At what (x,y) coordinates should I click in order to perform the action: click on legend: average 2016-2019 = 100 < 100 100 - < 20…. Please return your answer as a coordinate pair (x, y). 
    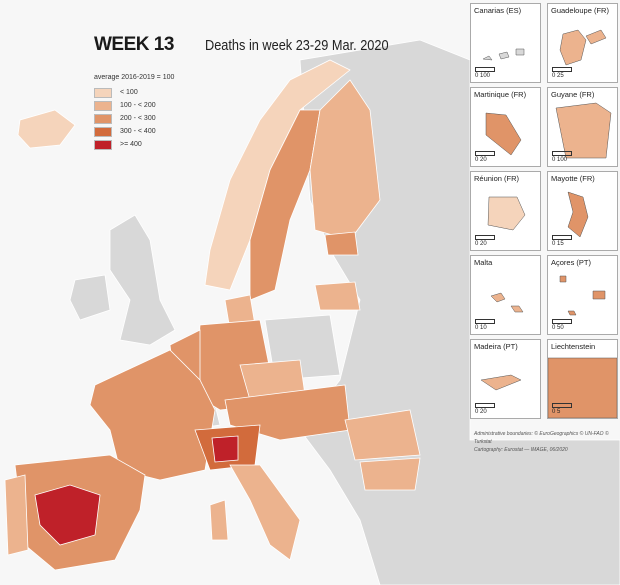
    Looking at the image, I should click on (134, 112).